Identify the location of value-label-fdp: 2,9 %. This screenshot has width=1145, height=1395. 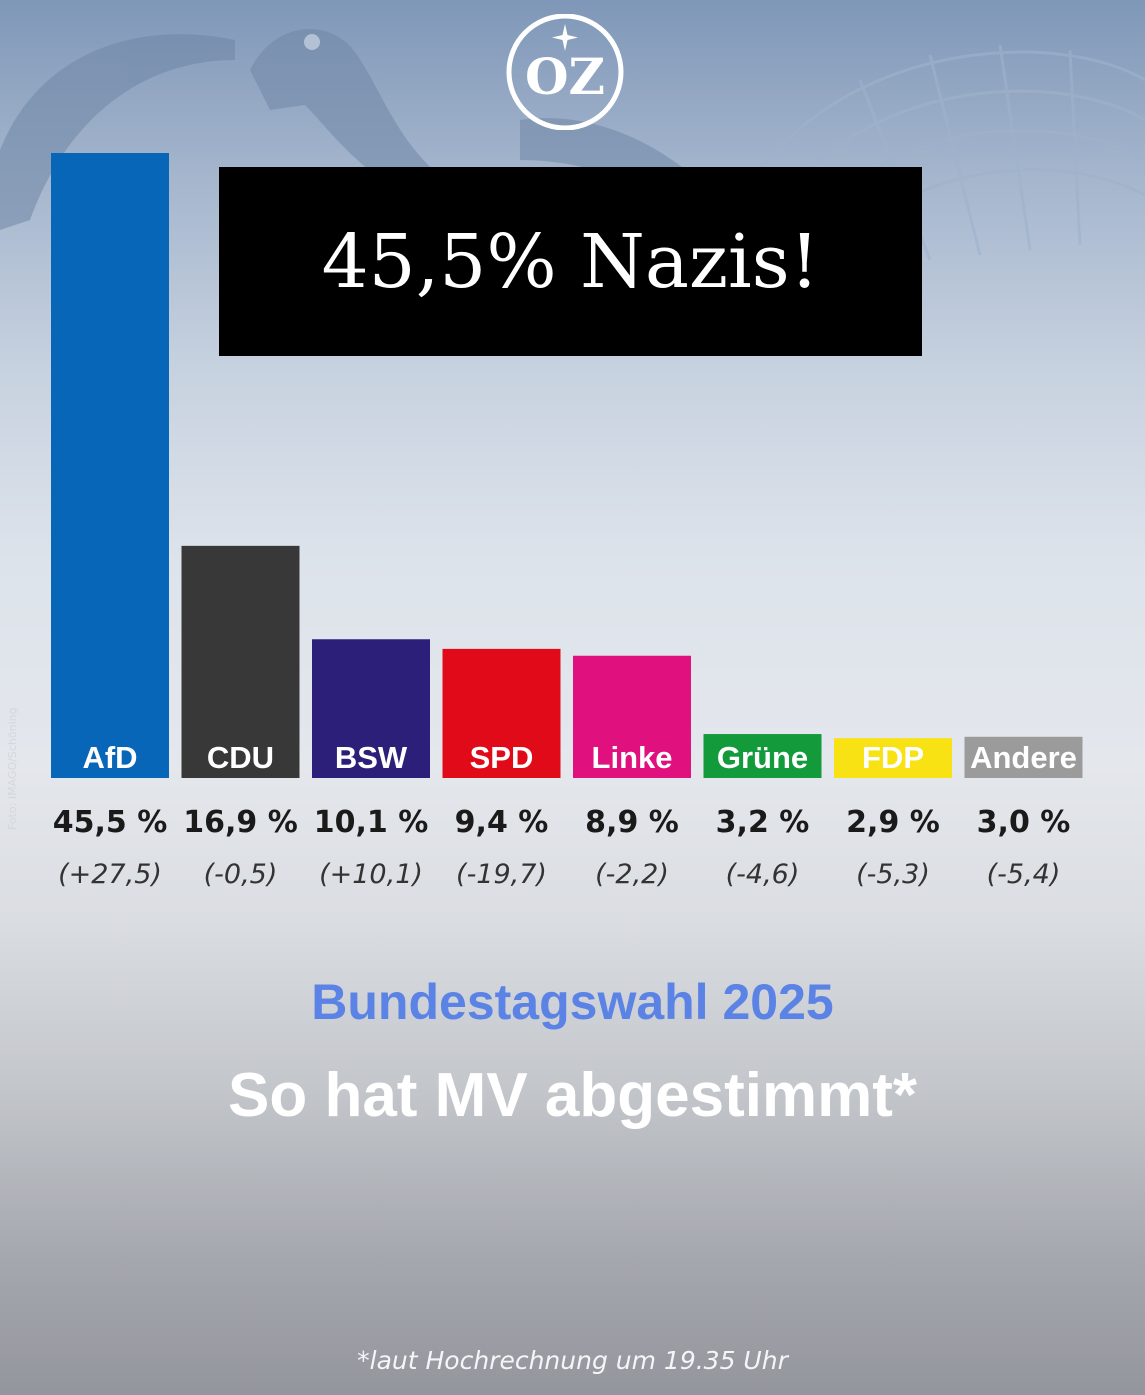
(893, 822).